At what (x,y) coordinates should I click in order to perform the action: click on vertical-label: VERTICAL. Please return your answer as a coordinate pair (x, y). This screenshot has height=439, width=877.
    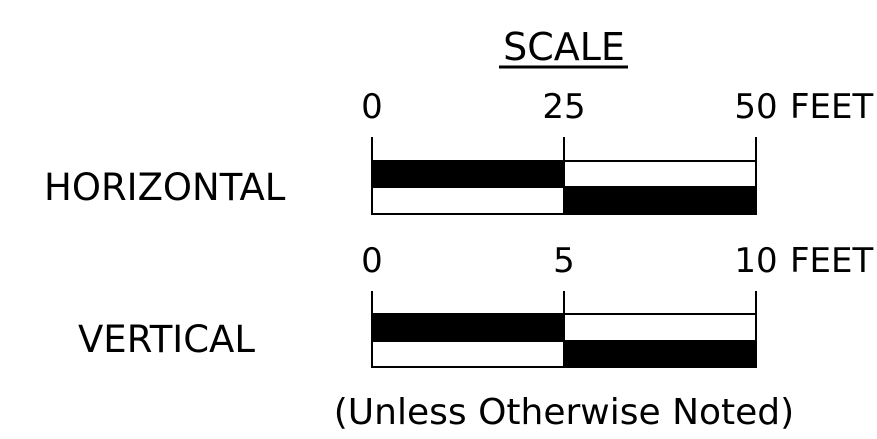
    Looking at the image, I should click on (166, 339).